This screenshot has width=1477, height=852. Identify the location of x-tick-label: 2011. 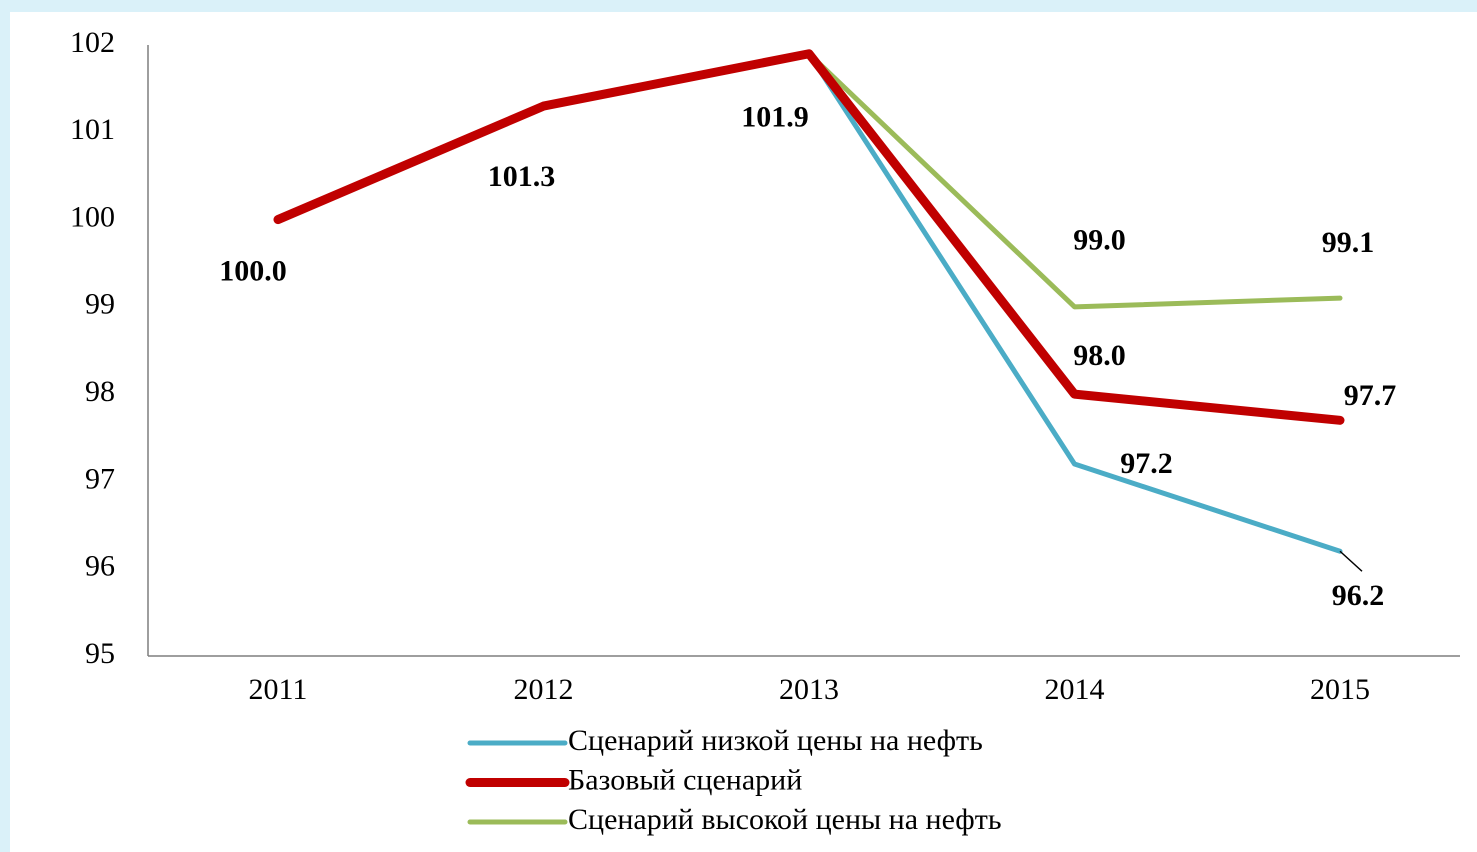
(278, 689).